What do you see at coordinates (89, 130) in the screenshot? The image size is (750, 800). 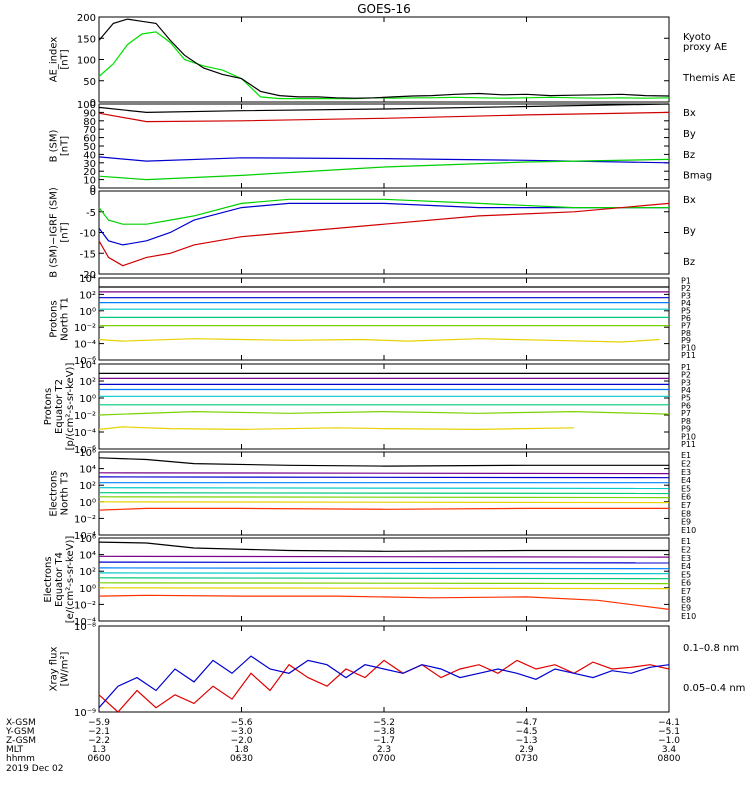 I see `y-tick-label: 70` at bounding box center [89, 130].